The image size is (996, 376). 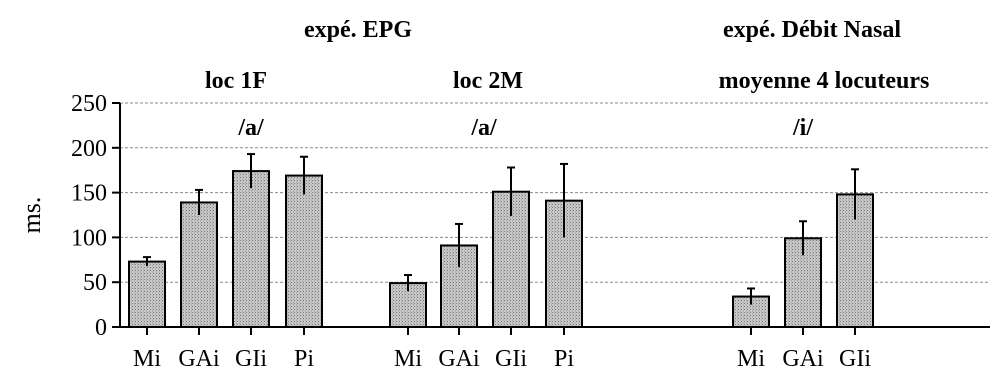 What do you see at coordinates (31, 215) in the screenshot?
I see `y-axis-label: ms.` at bounding box center [31, 215].